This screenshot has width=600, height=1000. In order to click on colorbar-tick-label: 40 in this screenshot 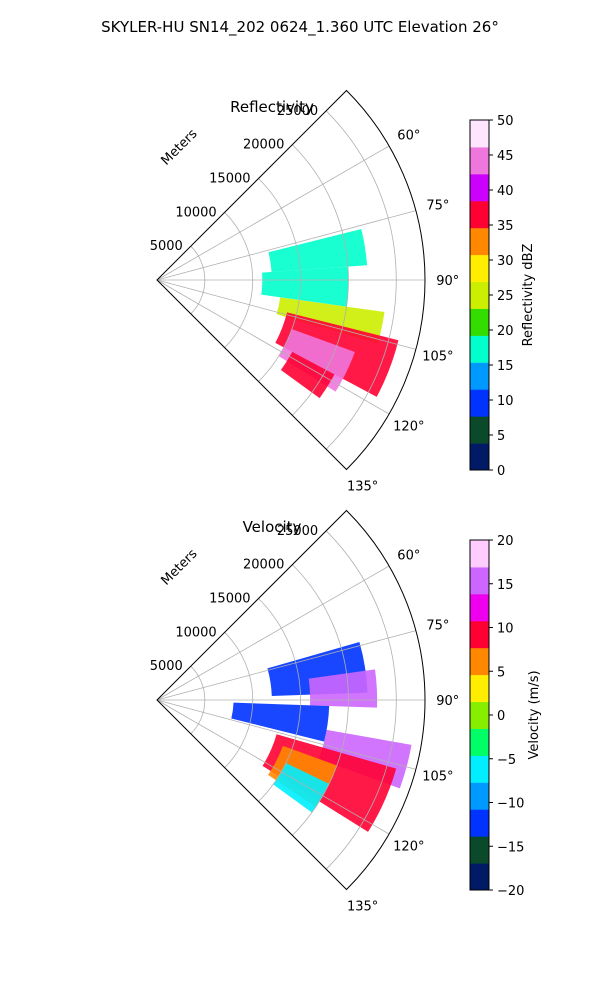, I will do `click(505, 191)`.